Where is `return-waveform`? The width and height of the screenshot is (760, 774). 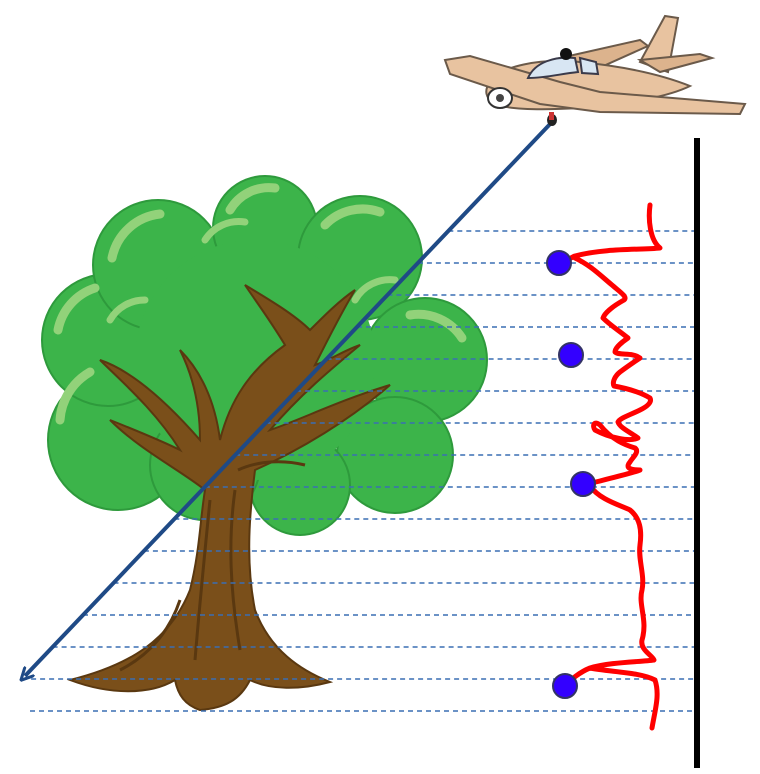
return-waveform is located at coordinates (610, 466).